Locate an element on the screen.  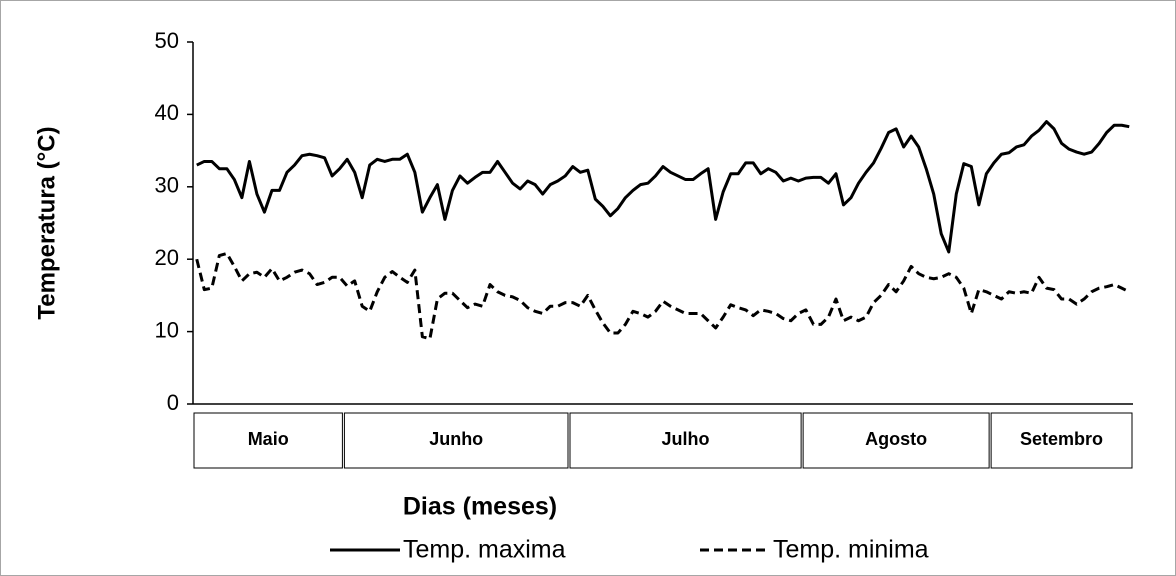
x-tick-label: Maio is located at coordinates (268, 439).